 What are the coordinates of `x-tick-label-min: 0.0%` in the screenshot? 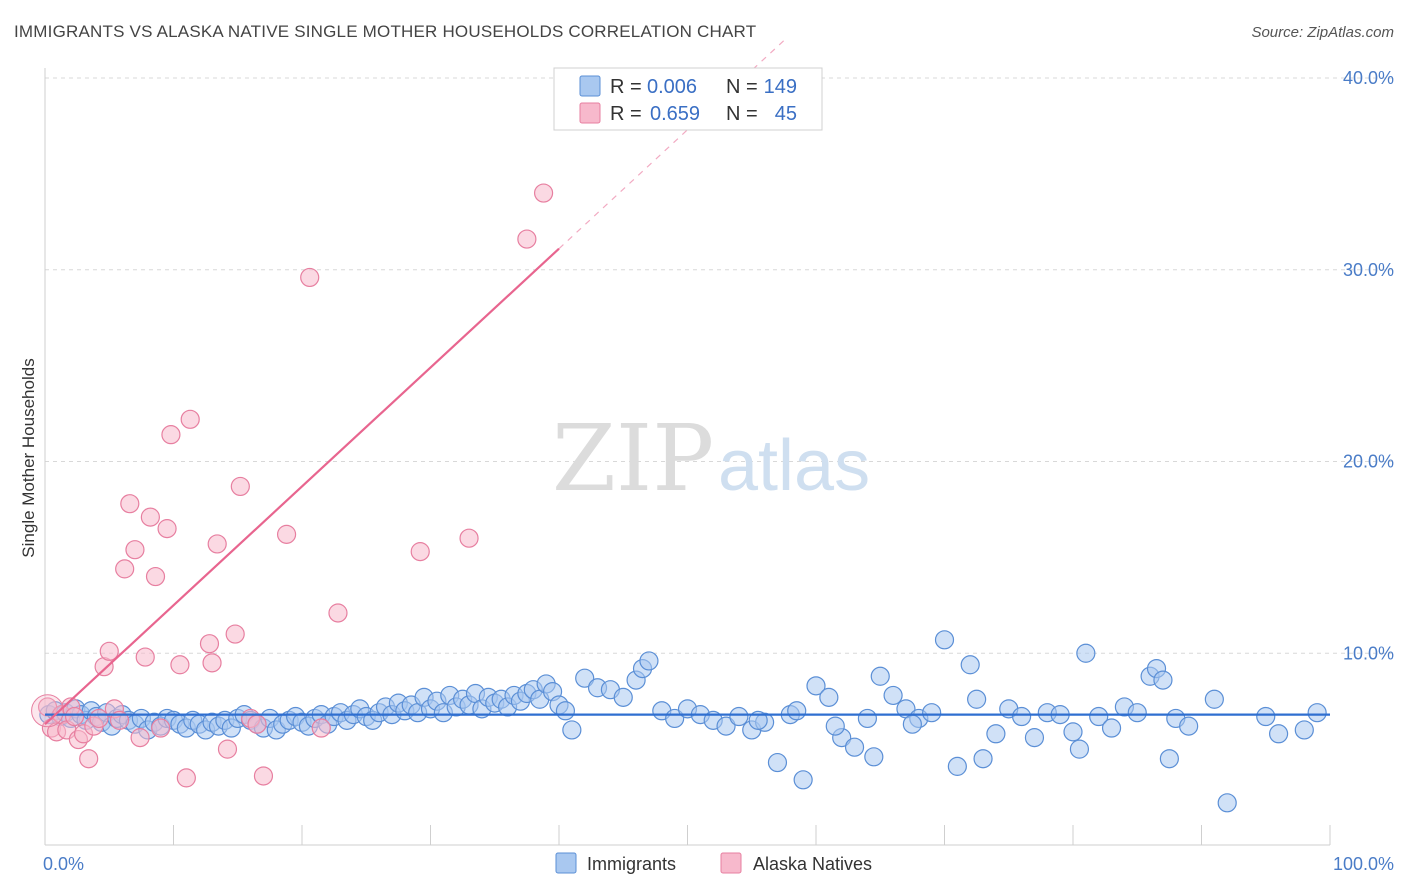 It's located at (63, 864).